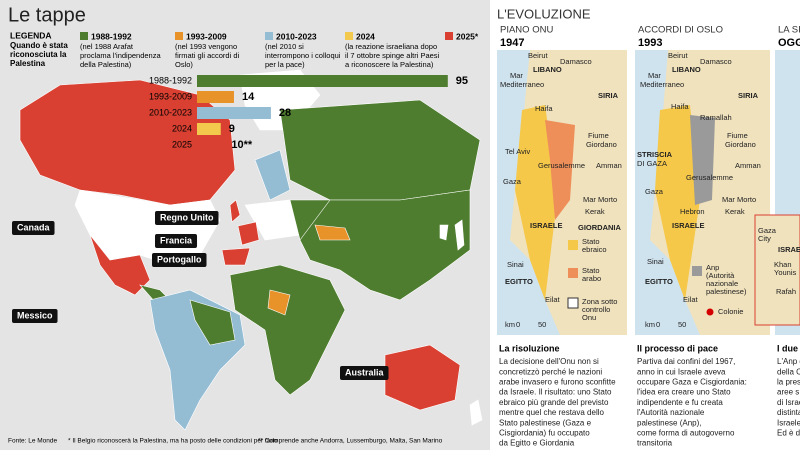 The image size is (800, 450). I want to click on caption-line: come forma di autogoverno, so click(686, 433).